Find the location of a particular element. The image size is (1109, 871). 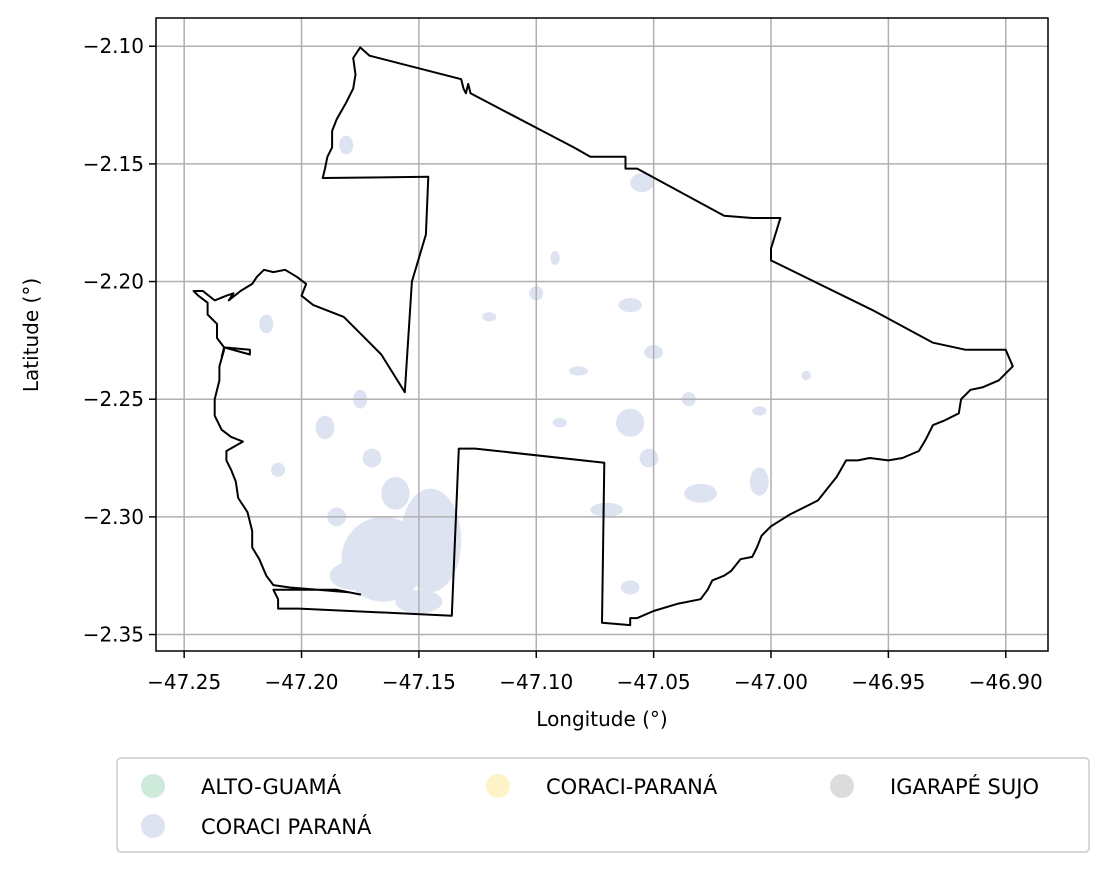

x-tick-label: −47.15 is located at coordinates (419, 682).